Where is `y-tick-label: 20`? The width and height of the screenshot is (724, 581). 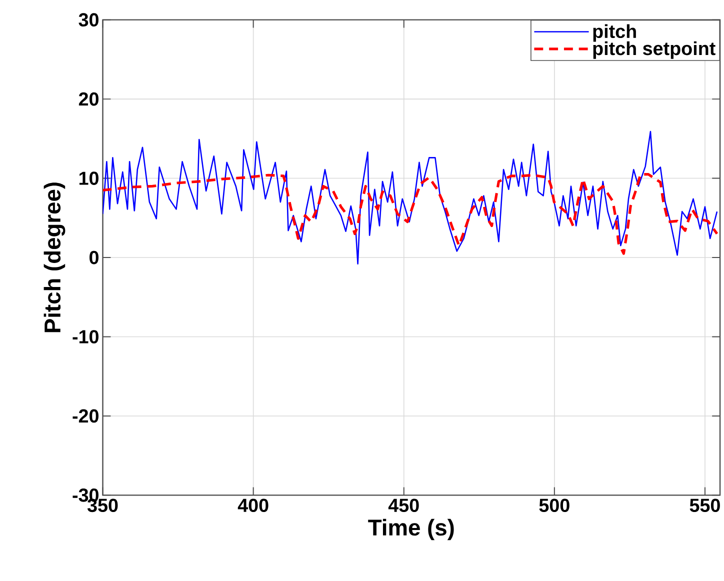 y-tick-label: 20 is located at coordinates (88, 99).